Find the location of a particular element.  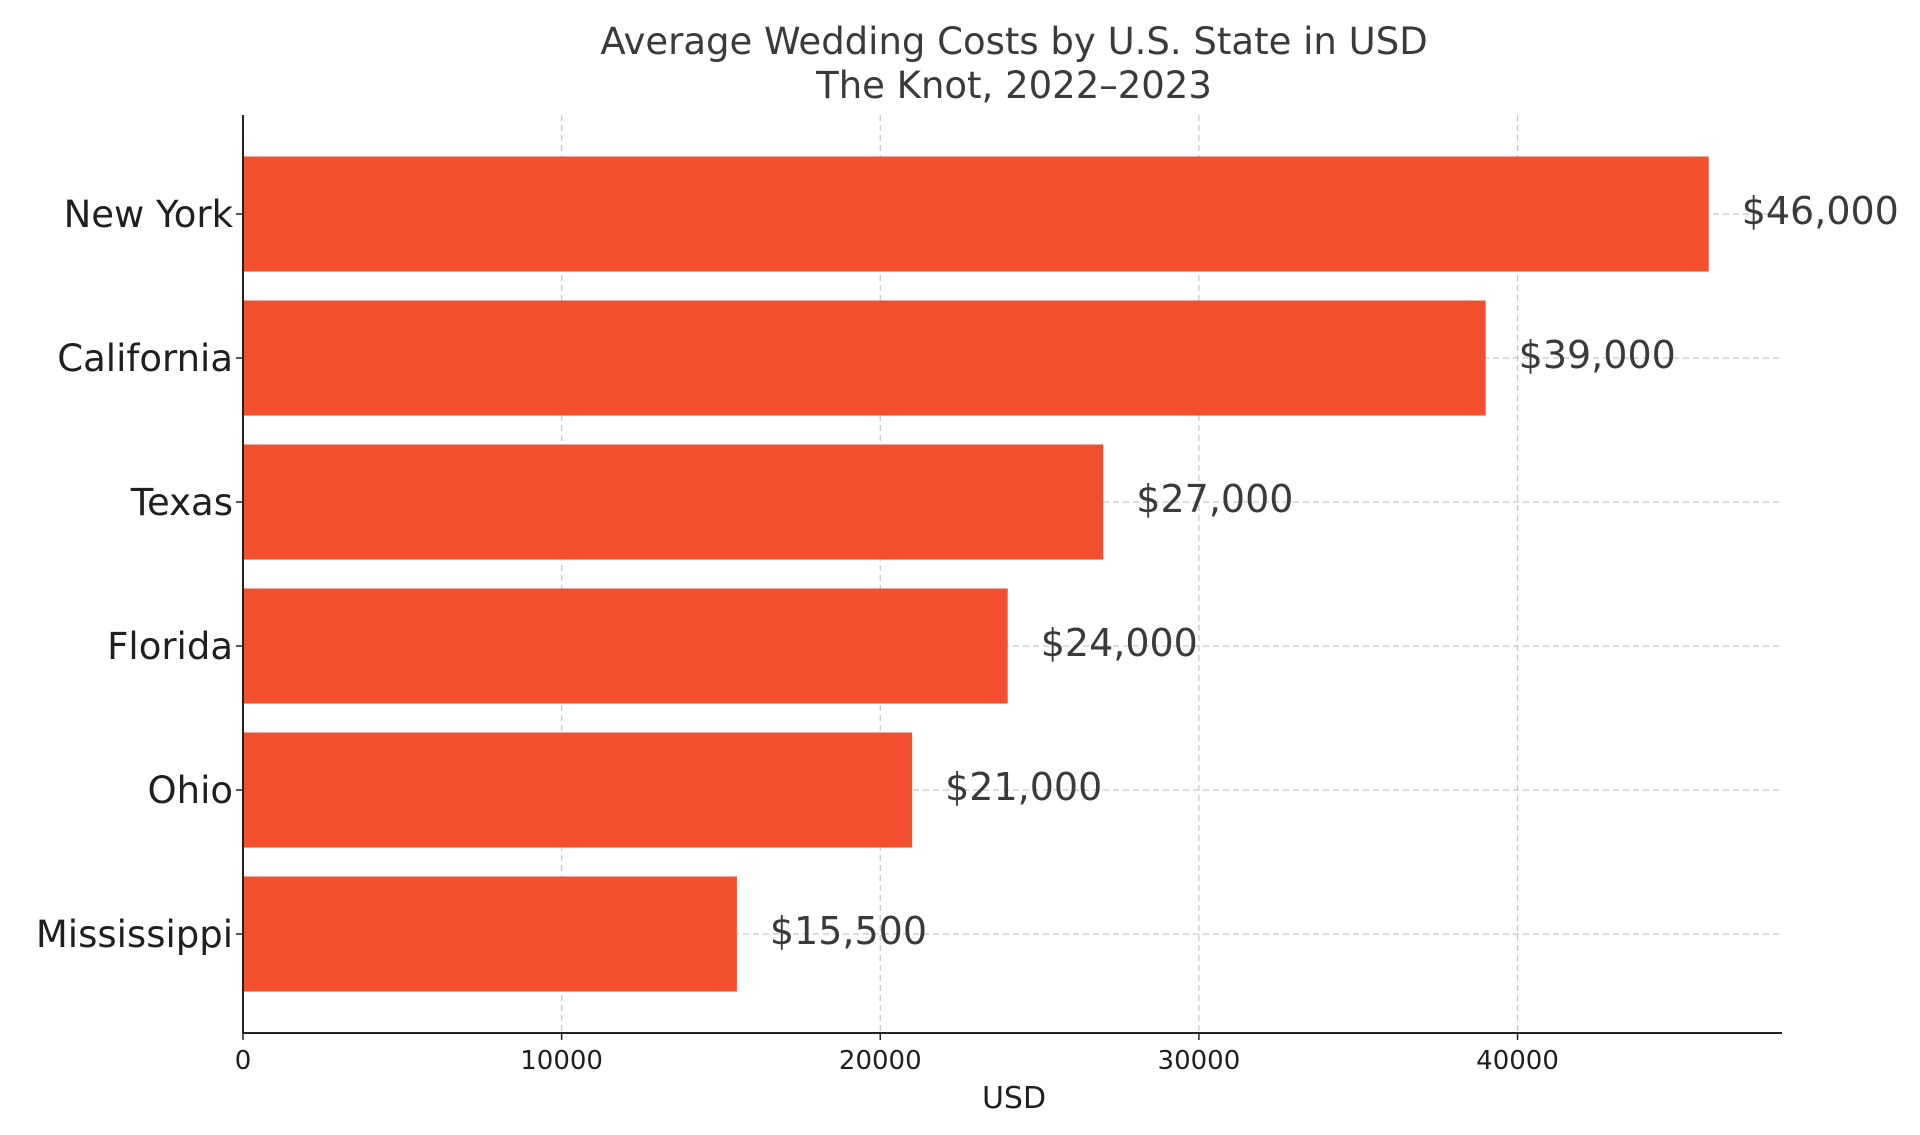

data-label: $39,000 is located at coordinates (1597, 355).